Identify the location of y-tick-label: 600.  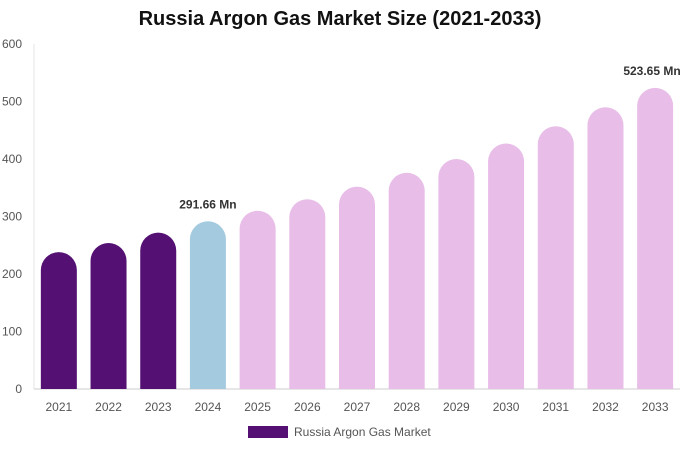
(12, 44).